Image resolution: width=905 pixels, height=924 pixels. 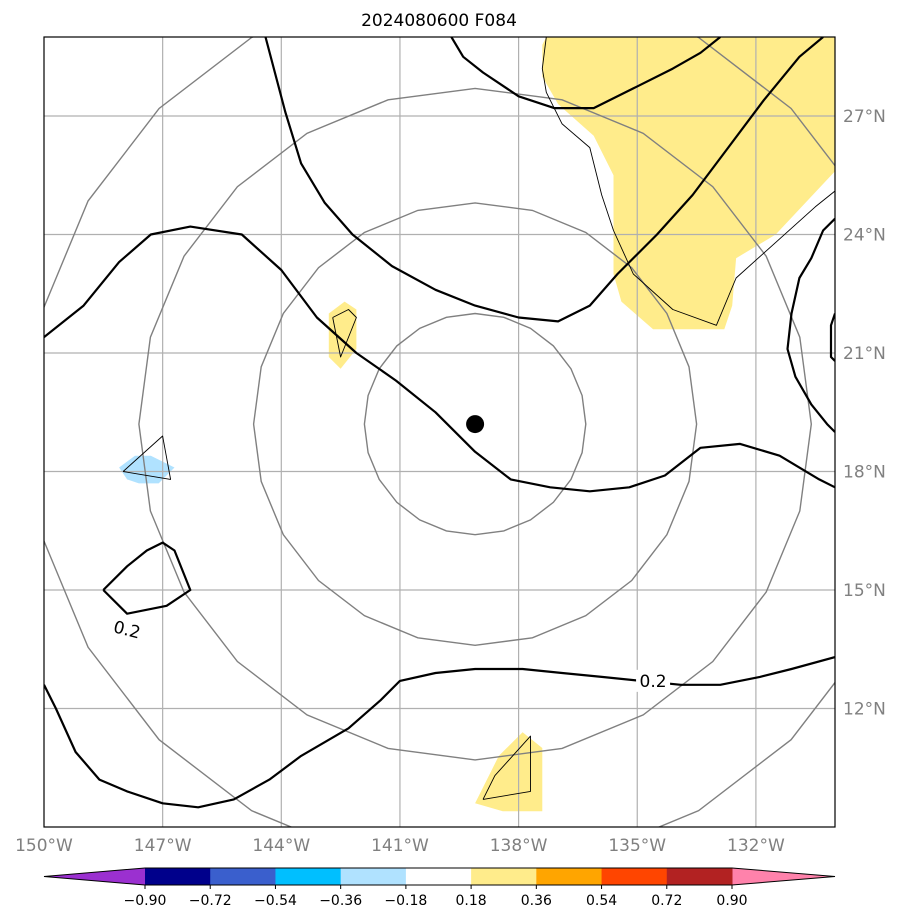 I want to click on colorbar-tick-label: −0.36, so click(x=340, y=901).